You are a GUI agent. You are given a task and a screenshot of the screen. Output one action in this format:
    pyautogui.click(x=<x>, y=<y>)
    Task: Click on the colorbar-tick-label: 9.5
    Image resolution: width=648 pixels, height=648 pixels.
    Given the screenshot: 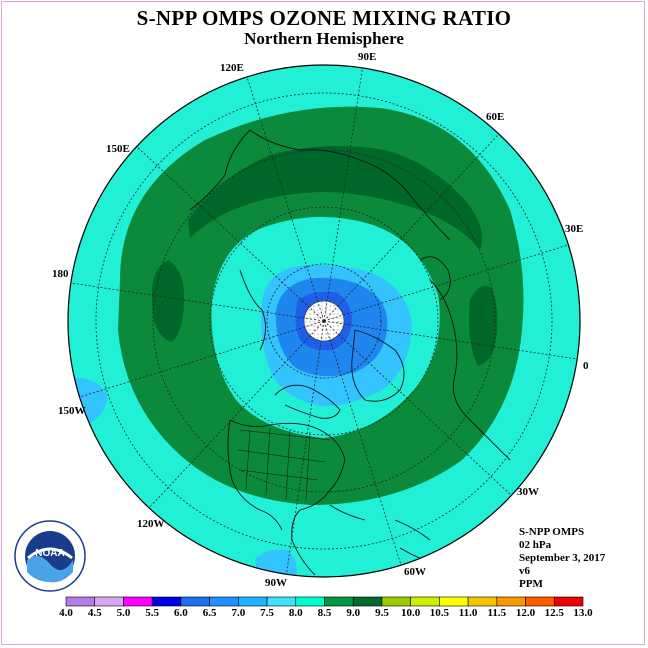 What is the action you would take?
    pyautogui.click(x=382, y=613)
    